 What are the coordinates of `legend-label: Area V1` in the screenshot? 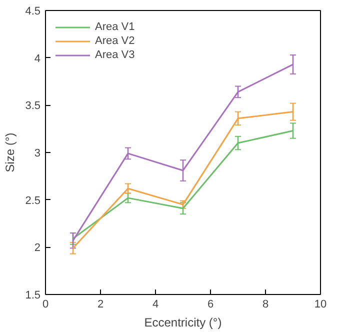 It's located at (115, 27).